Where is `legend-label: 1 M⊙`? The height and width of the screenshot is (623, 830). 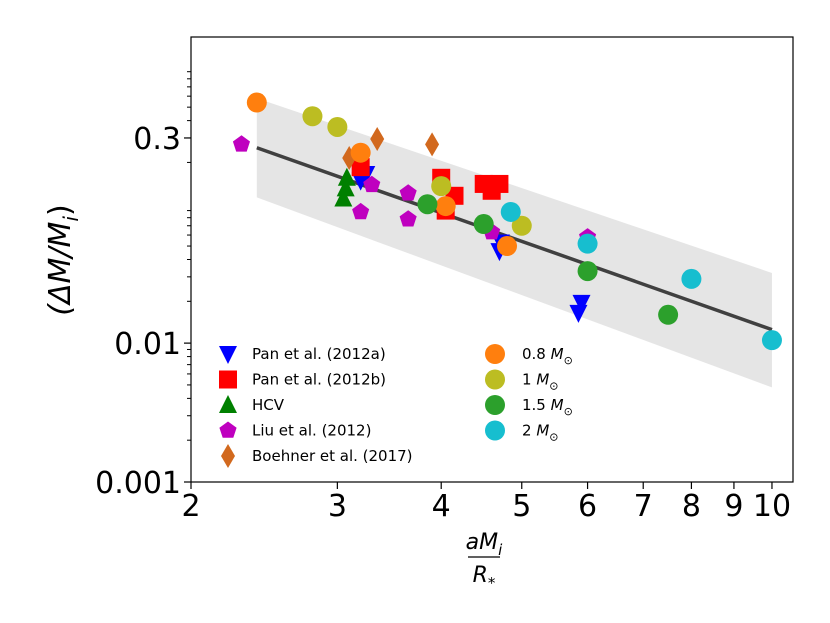 legend-label: 1 M⊙ is located at coordinates (540, 382).